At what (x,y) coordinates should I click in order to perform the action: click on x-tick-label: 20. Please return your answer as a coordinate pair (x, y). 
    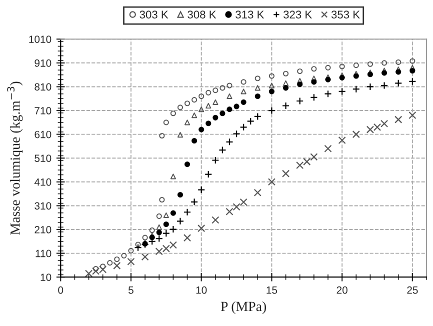
    Looking at the image, I should click on (342, 290).